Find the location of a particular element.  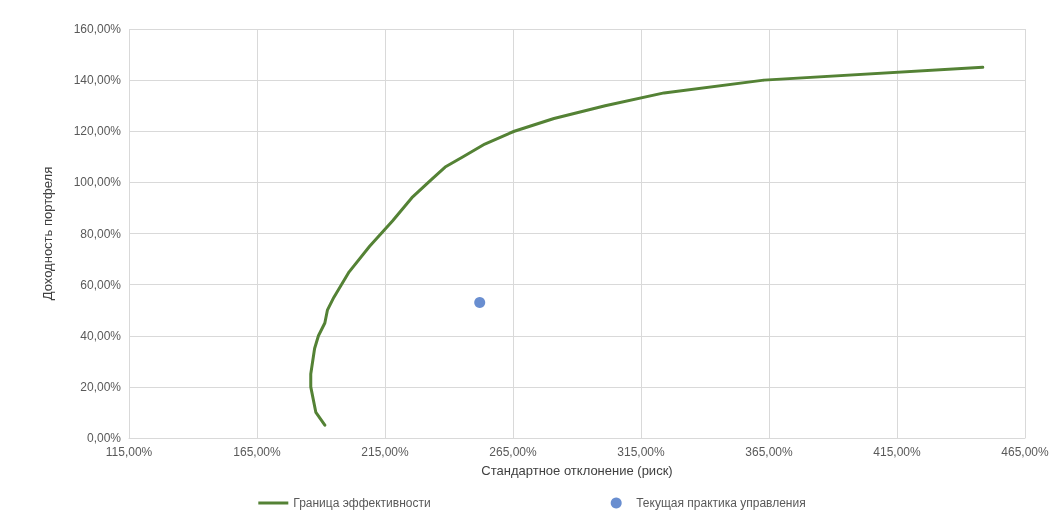

legend-label: Текущая практика управления is located at coordinates (721, 503).